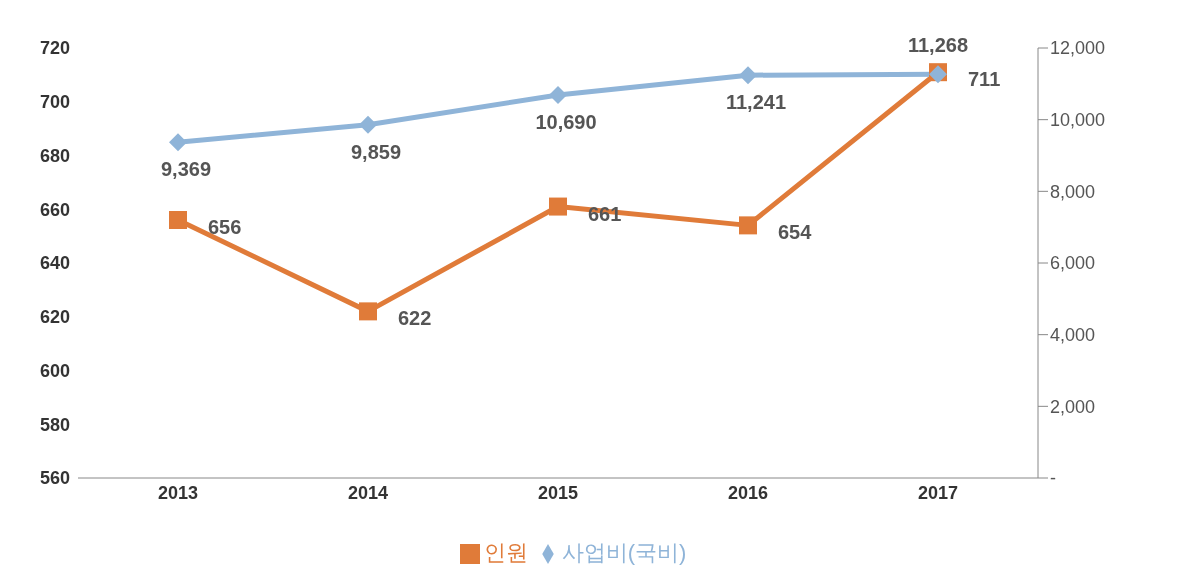  I want to click on y2-tick-label: 10,000, so click(1078, 120).